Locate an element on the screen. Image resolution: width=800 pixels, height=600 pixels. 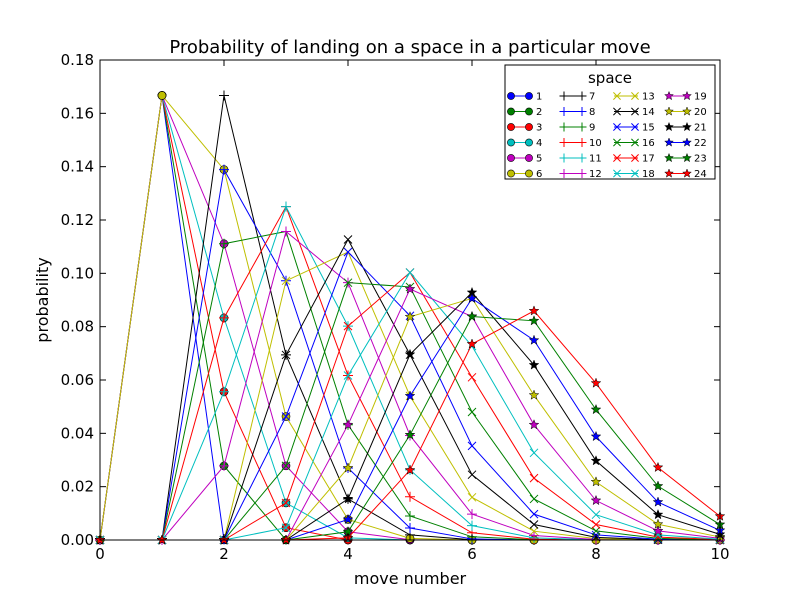
legend-entry-space-12: 12 is located at coordinates (580, 174).